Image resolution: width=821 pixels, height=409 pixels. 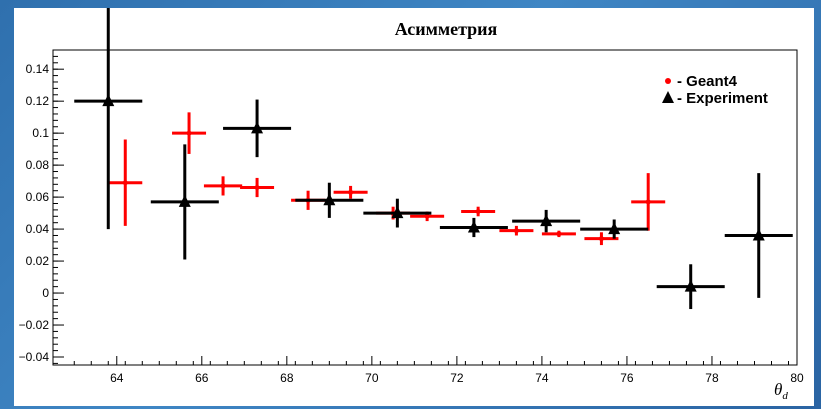 I want to click on x-axis-title: θd, so click(x=781, y=391).